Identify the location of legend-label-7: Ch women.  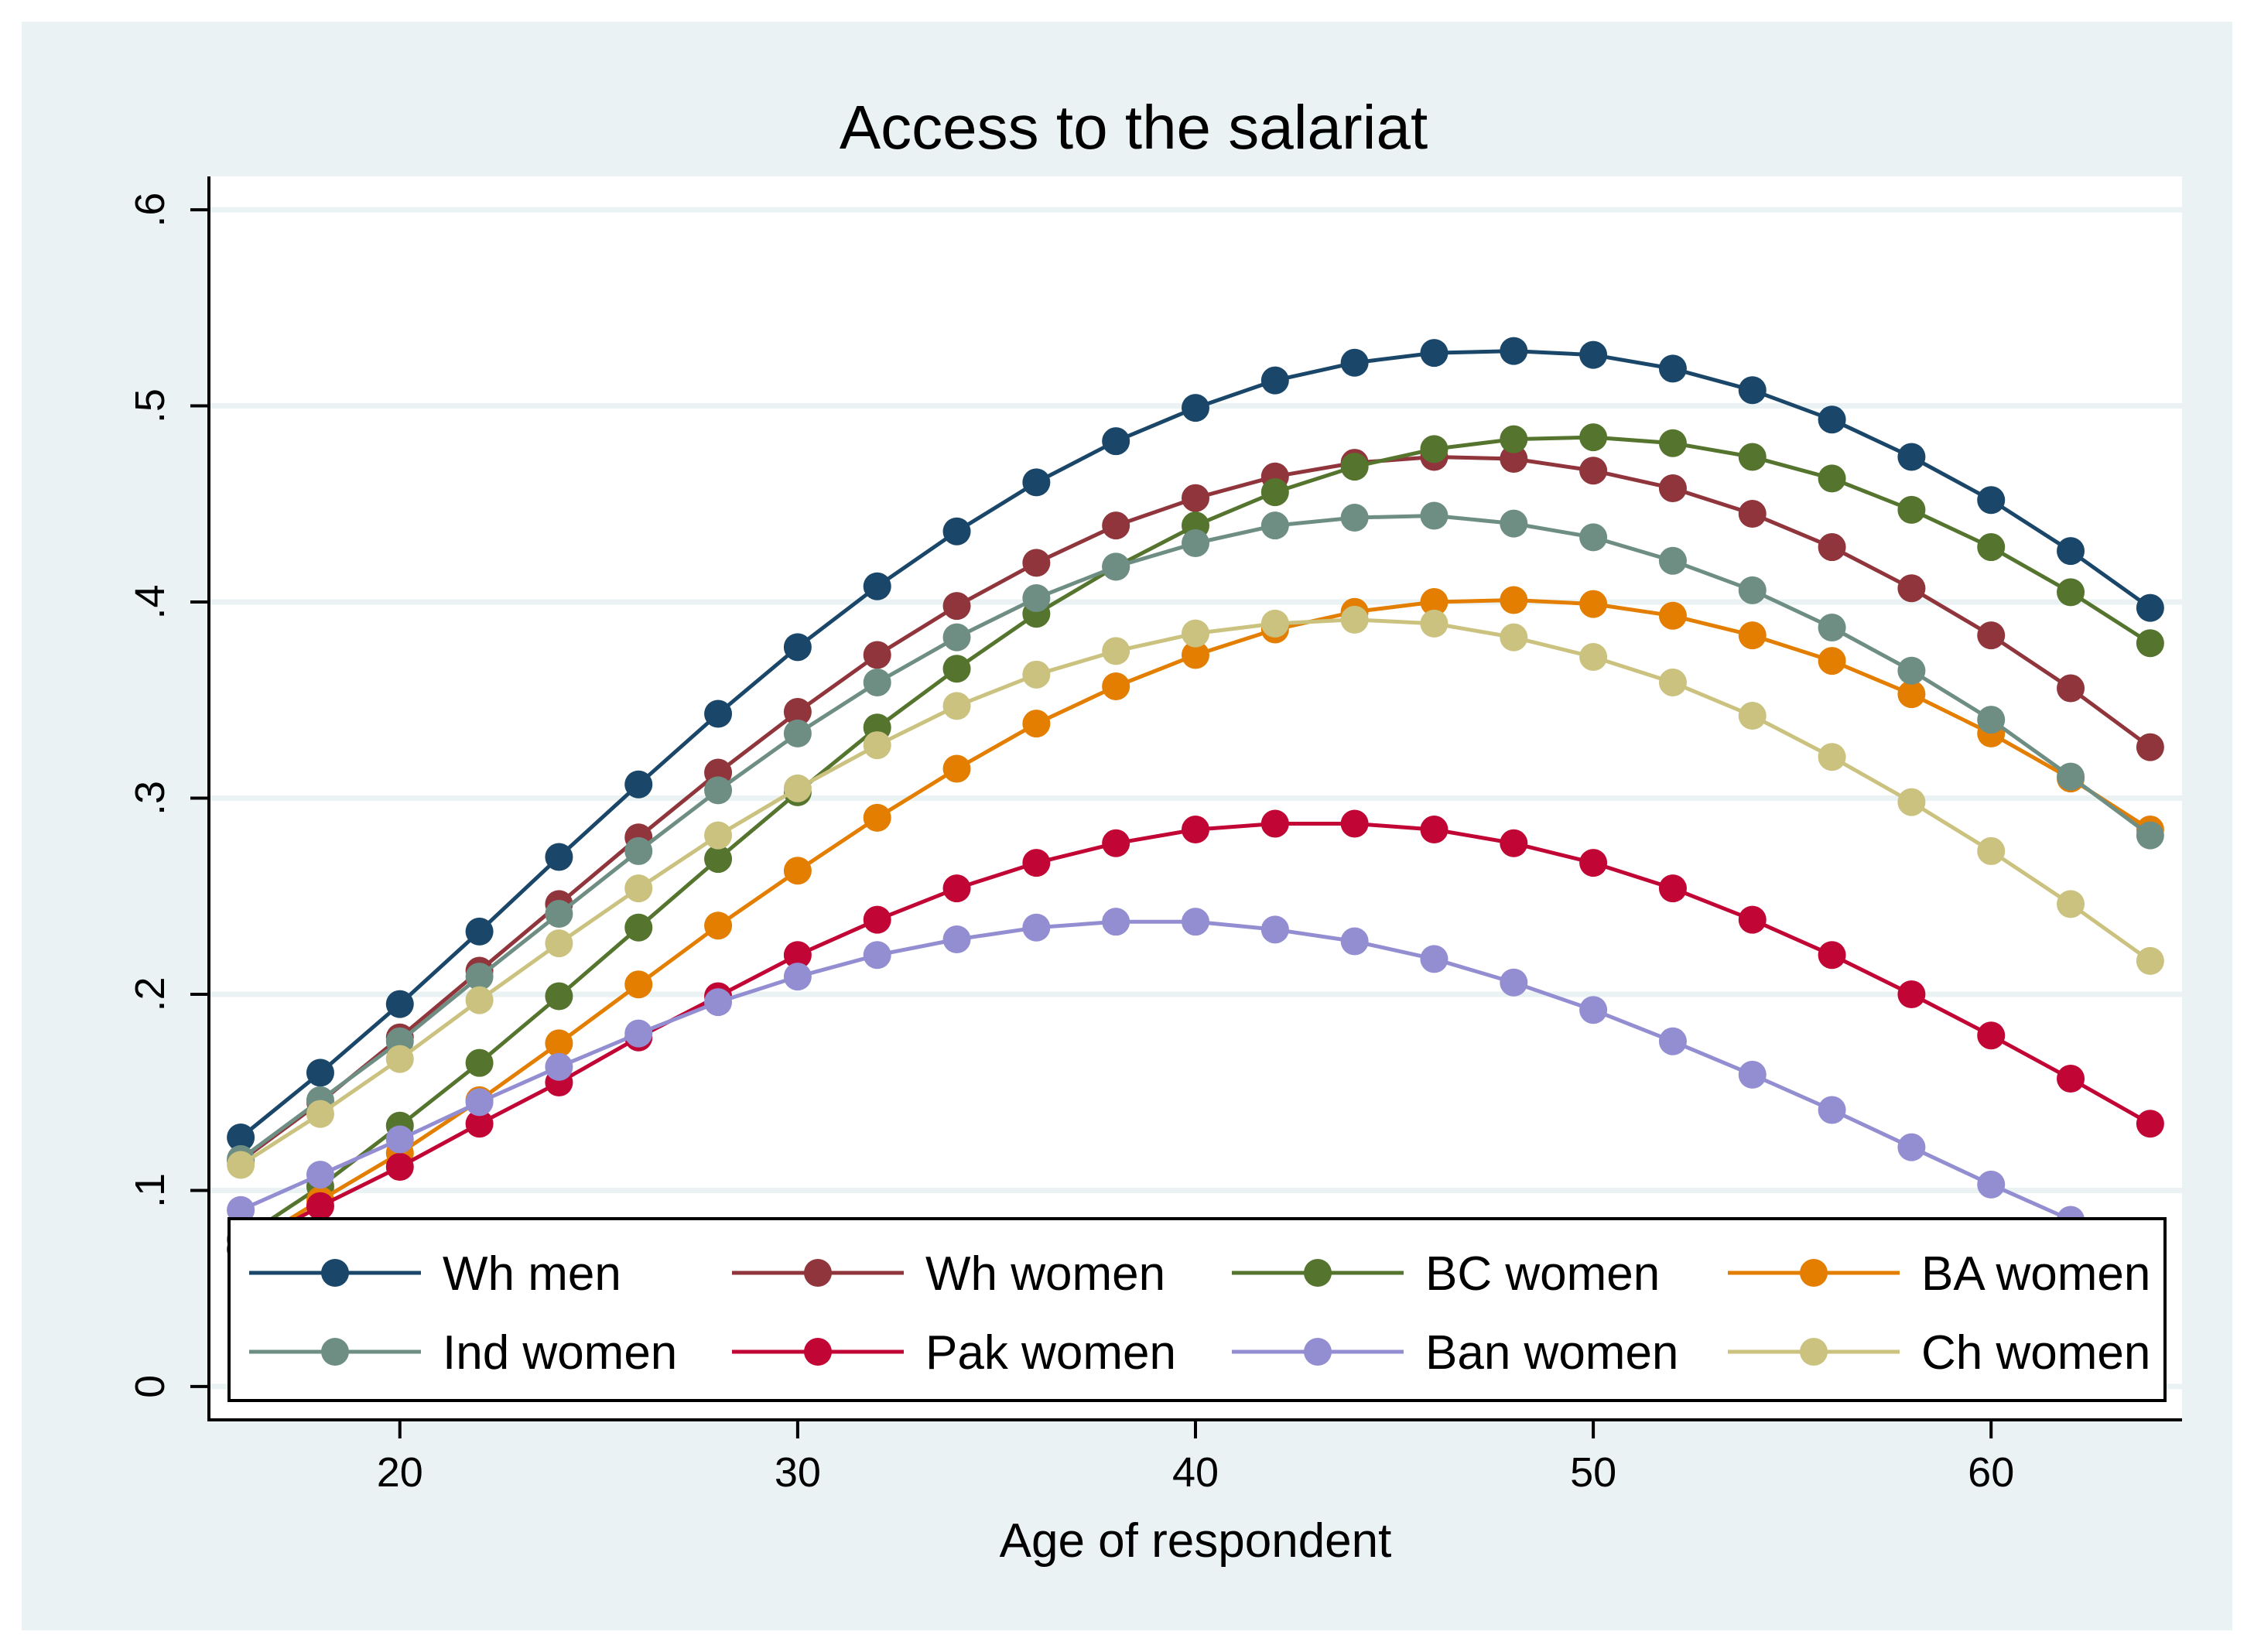
(2035, 1353).